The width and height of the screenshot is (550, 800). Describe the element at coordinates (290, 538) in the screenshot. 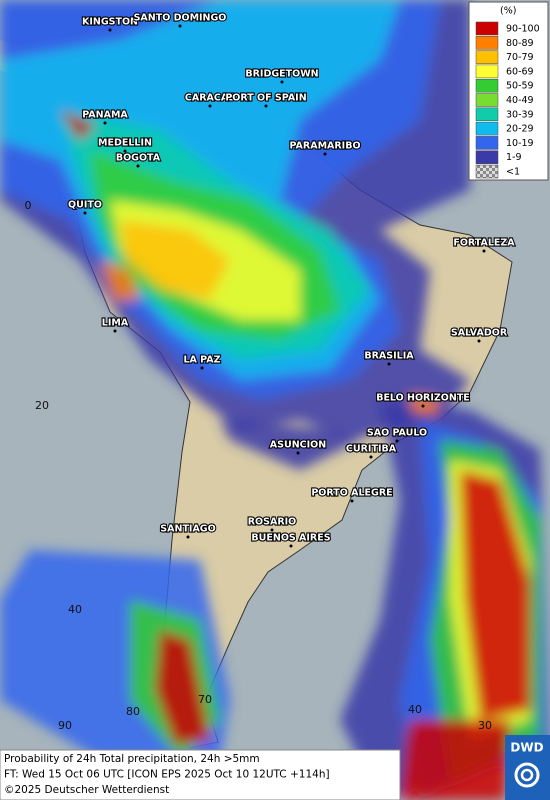

I see `city-label: BUENOS AIRES` at that location.